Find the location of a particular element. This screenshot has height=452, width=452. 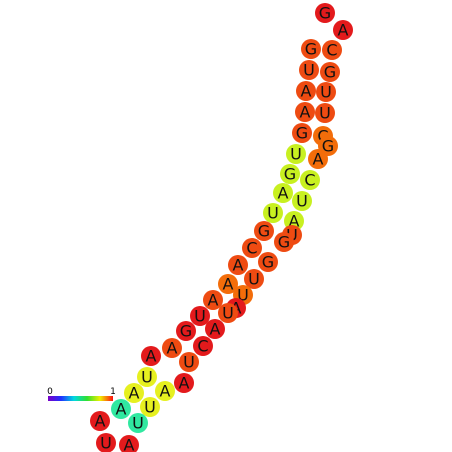

scale-min: 0 is located at coordinates (50, 392).